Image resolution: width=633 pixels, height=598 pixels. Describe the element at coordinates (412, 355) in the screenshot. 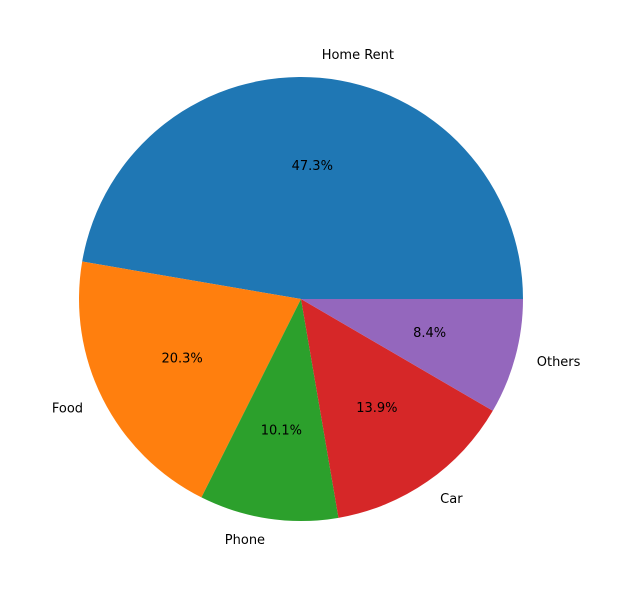

I see `pie-slice-others` at that location.